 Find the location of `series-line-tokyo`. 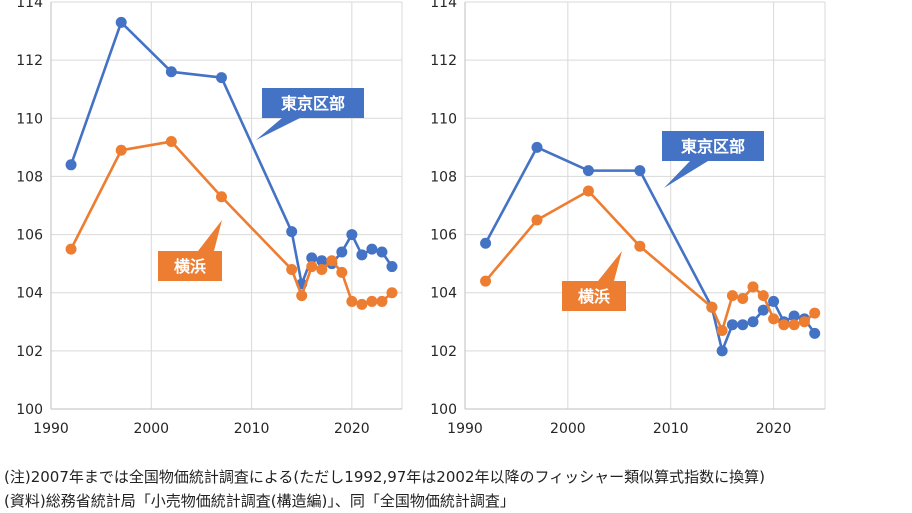

series-line-tokyo is located at coordinates (650, 249).